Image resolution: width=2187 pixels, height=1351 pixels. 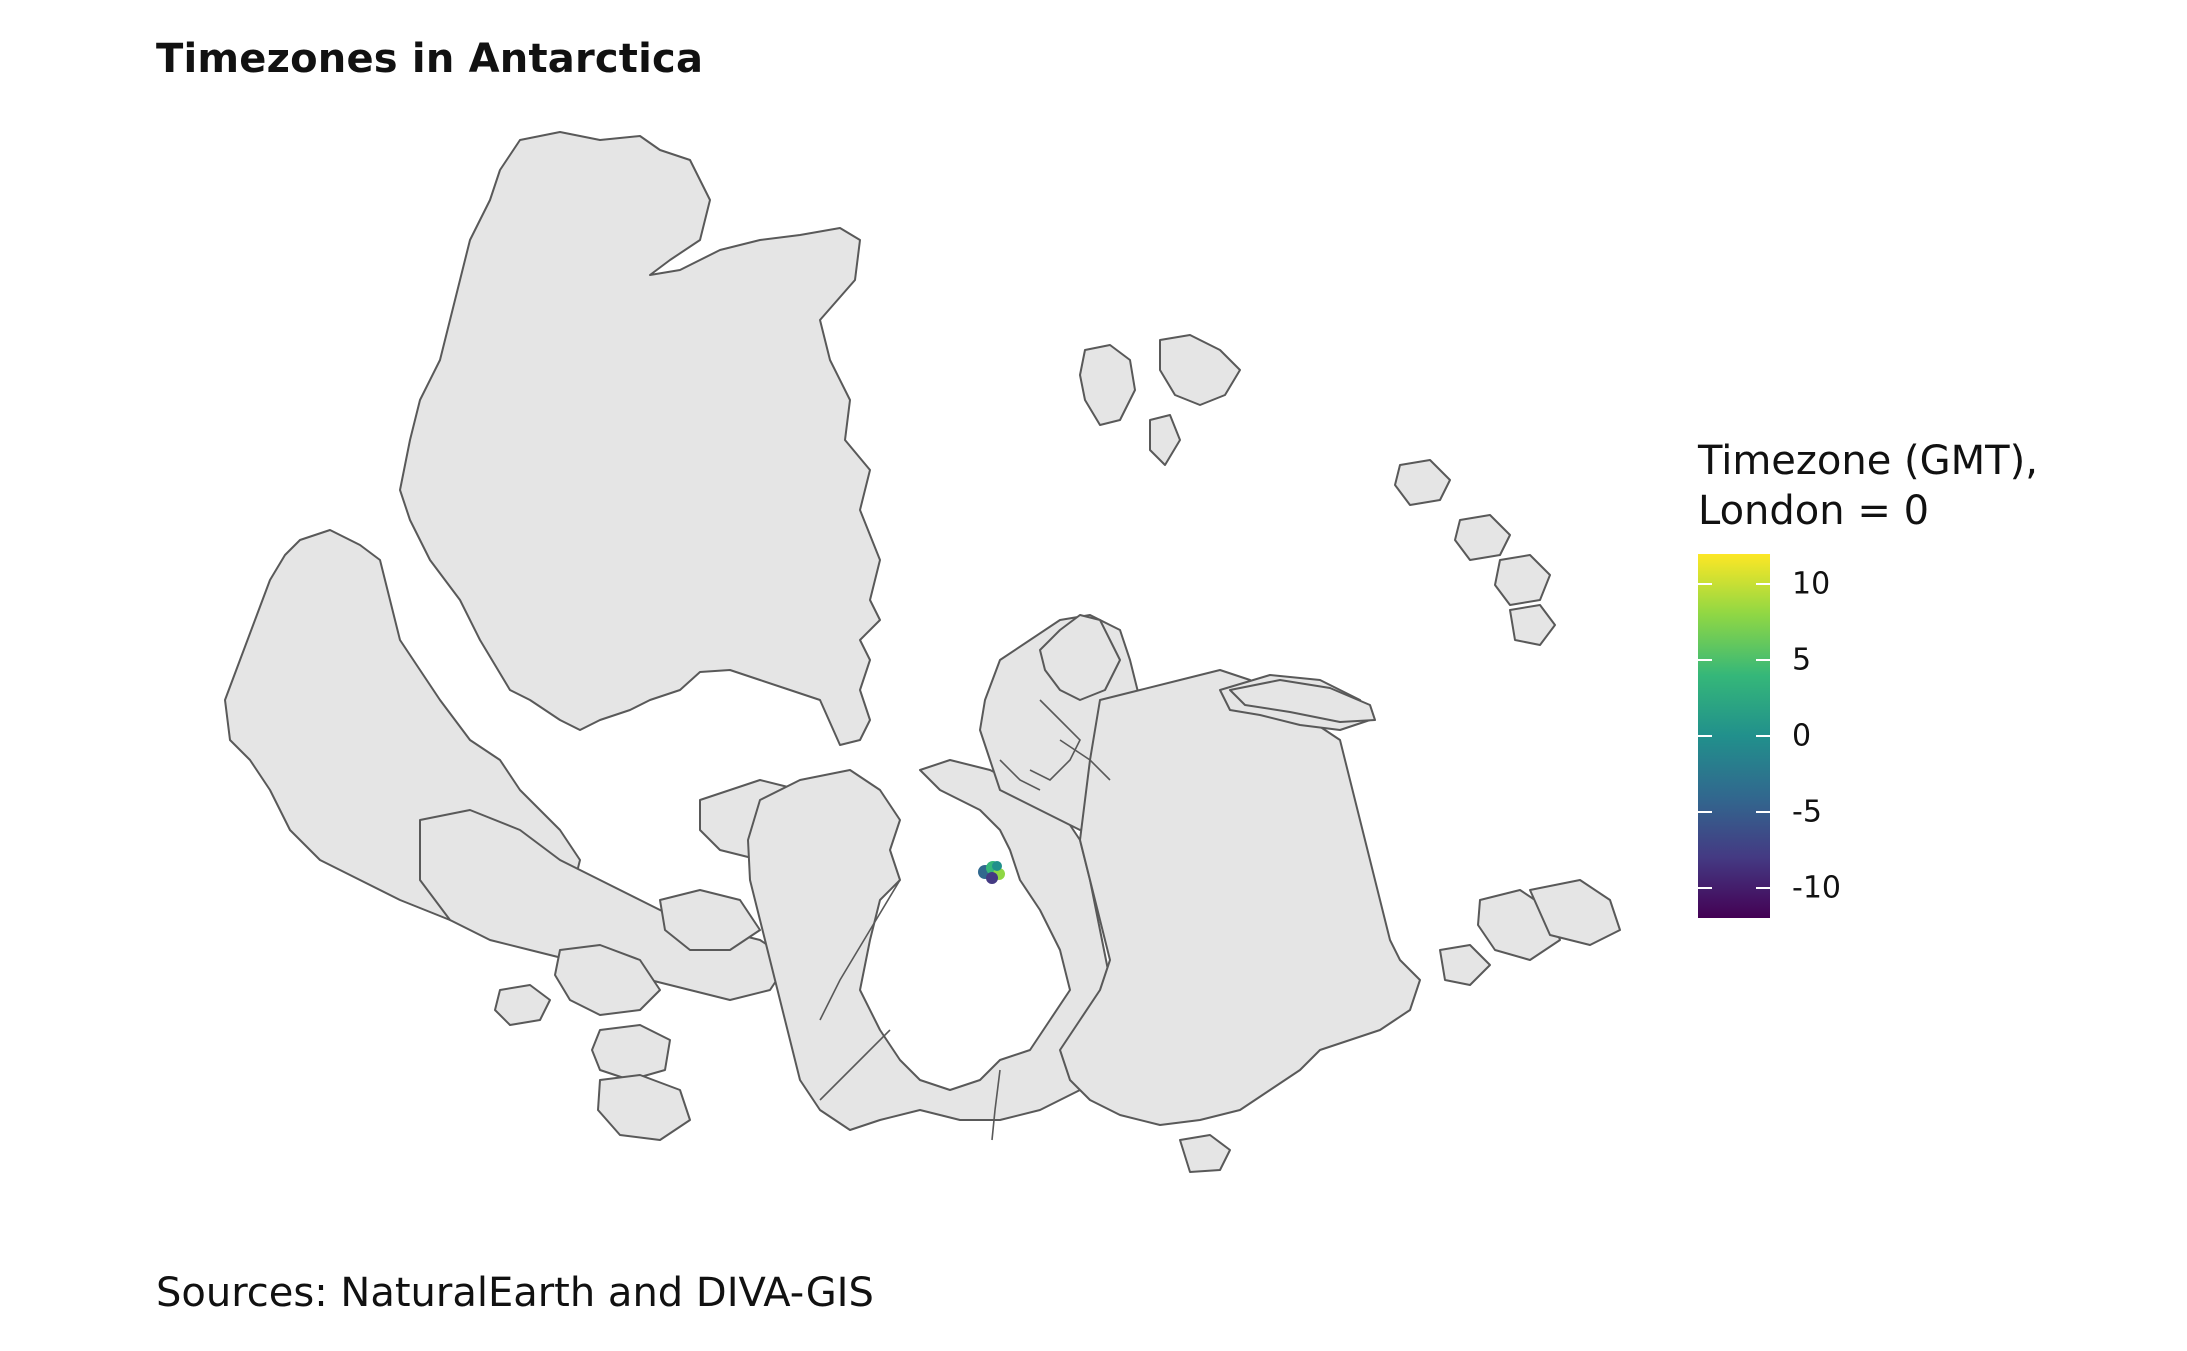 What do you see at coordinates (1080, 657) in the screenshot?
I see `landmass-scandinavia` at bounding box center [1080, 657].